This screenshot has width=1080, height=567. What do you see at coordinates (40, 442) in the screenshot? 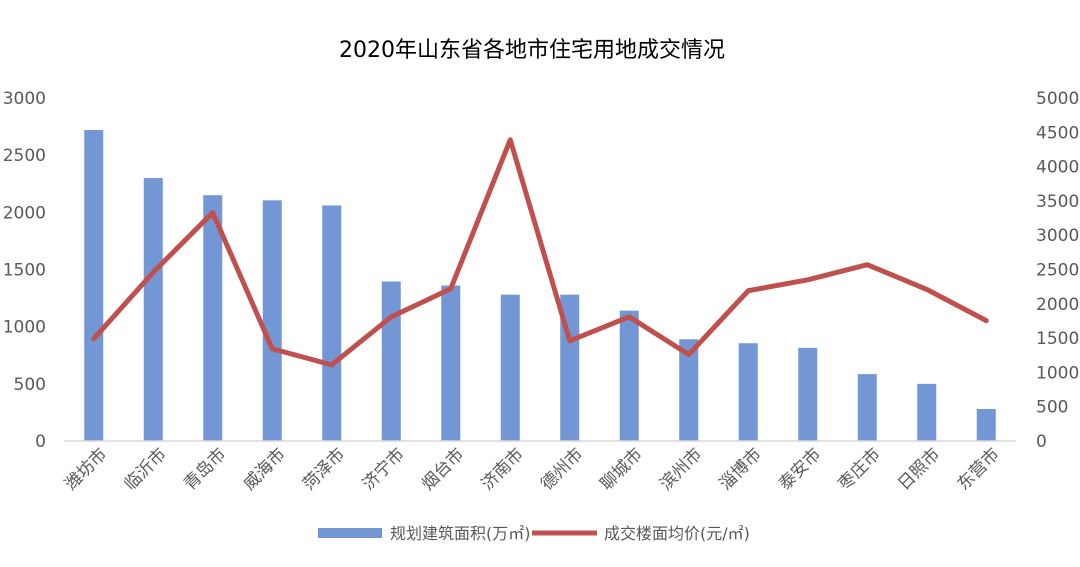
I see `left-tick-label: 0` at bounding box center [40, 442].